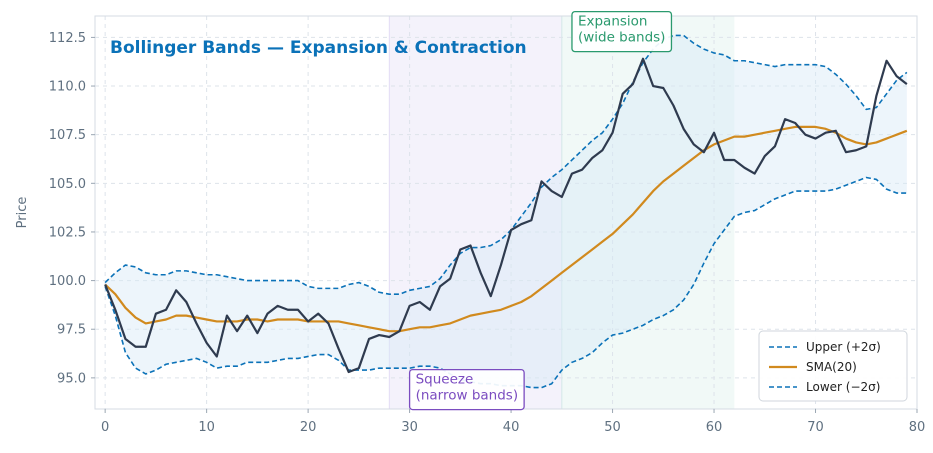 The height and width of the screenshot is (453, 933). What do you see at coordinates (511, 427) in the screenshot?
I see `x-tick-label-4: 40` at bounding box center [511, 427].